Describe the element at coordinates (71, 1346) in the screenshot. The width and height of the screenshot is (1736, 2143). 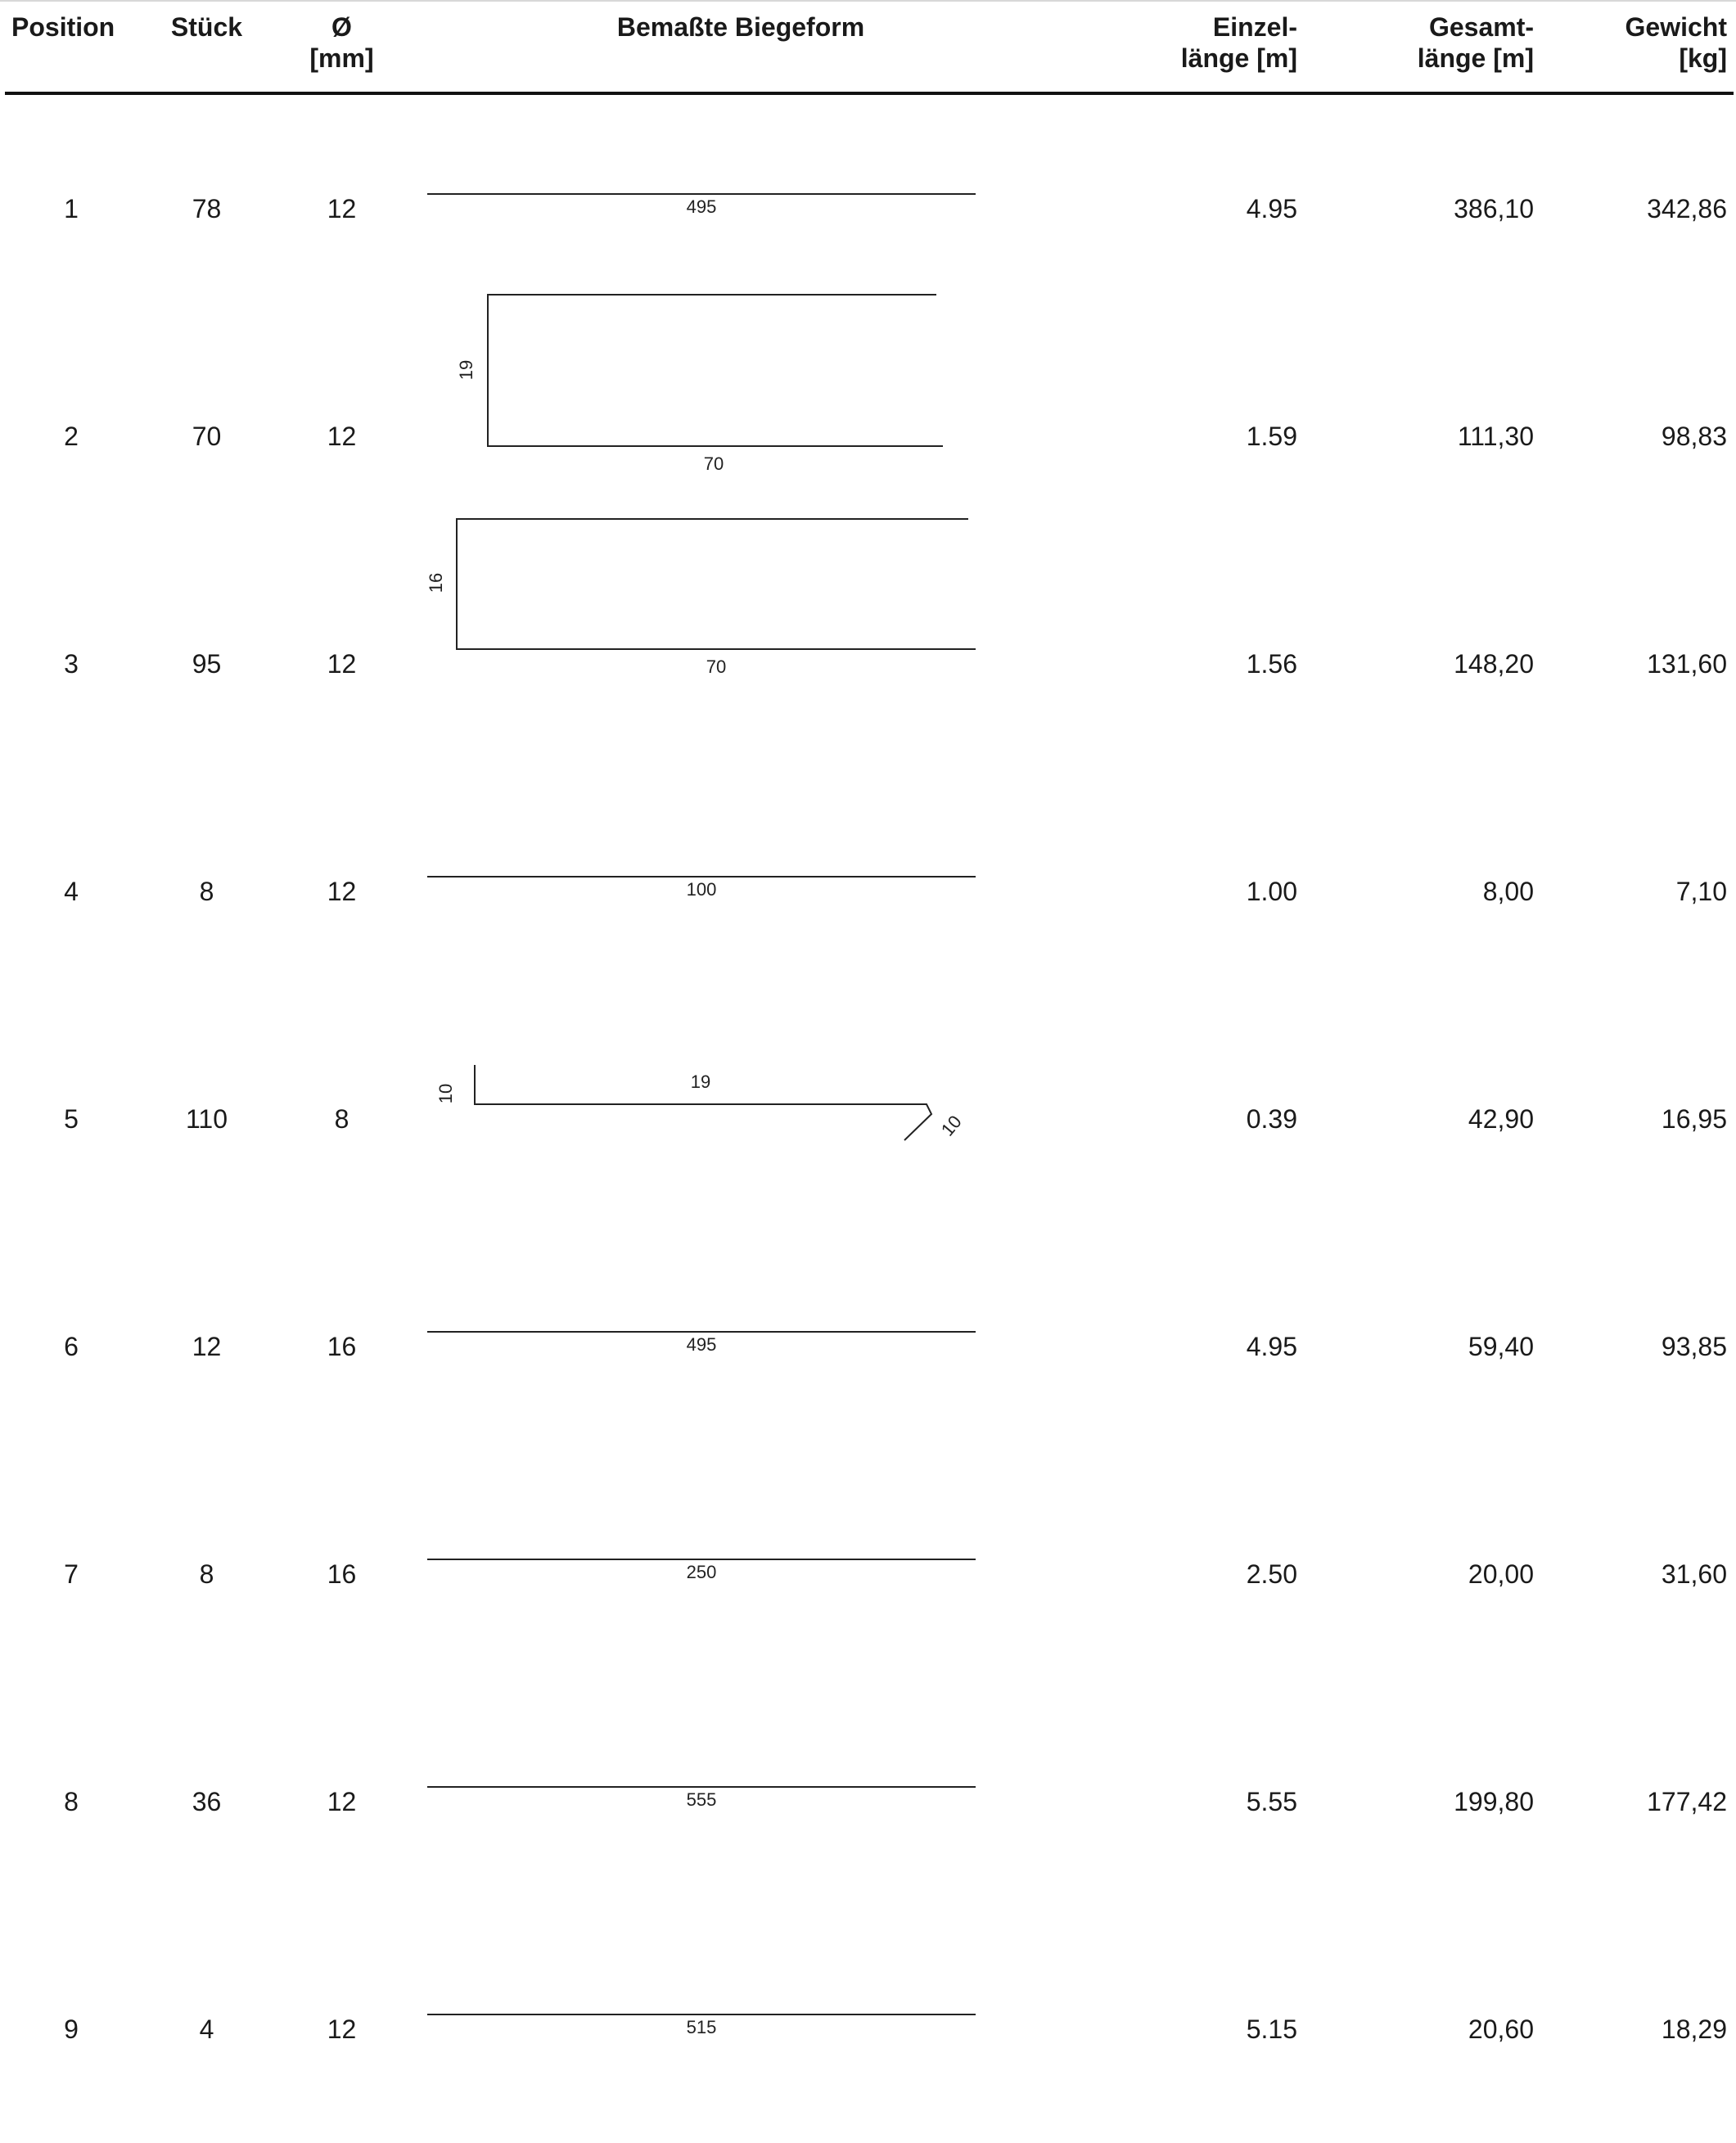
I see `cell-position: 6` at that location.